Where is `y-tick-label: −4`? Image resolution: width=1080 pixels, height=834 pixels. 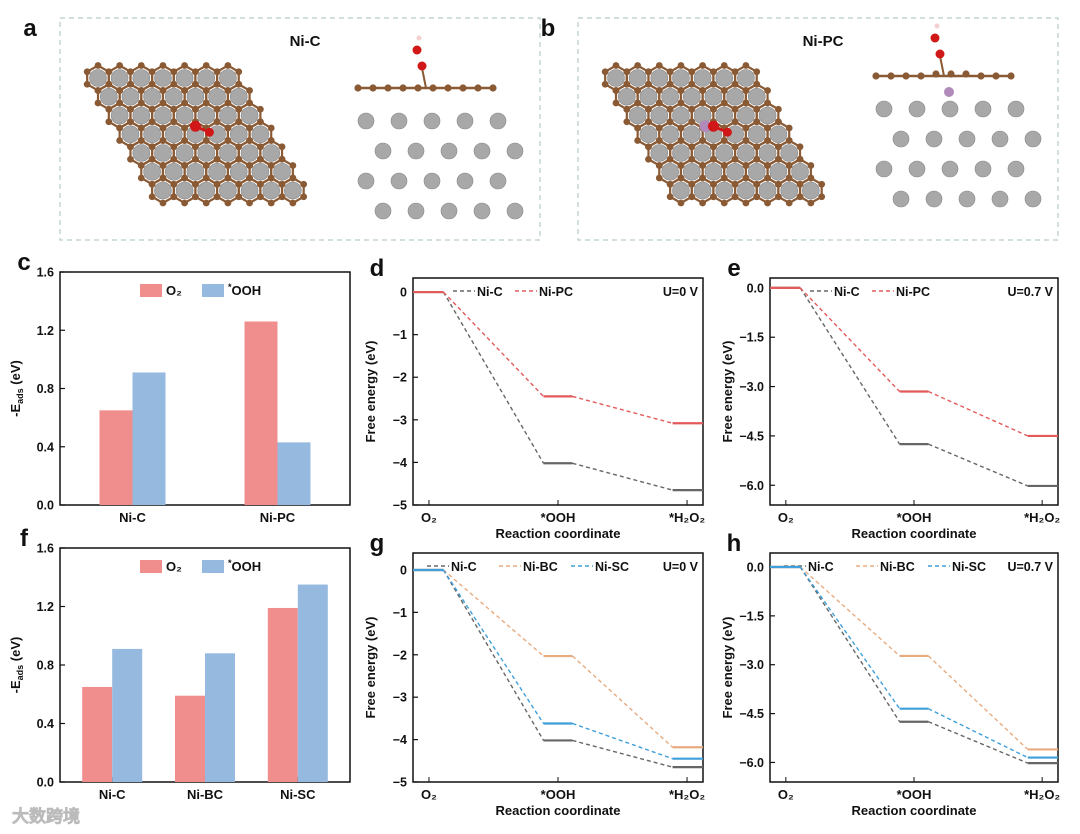 y-tick-label: −4 is located at coordinates (400, 740).